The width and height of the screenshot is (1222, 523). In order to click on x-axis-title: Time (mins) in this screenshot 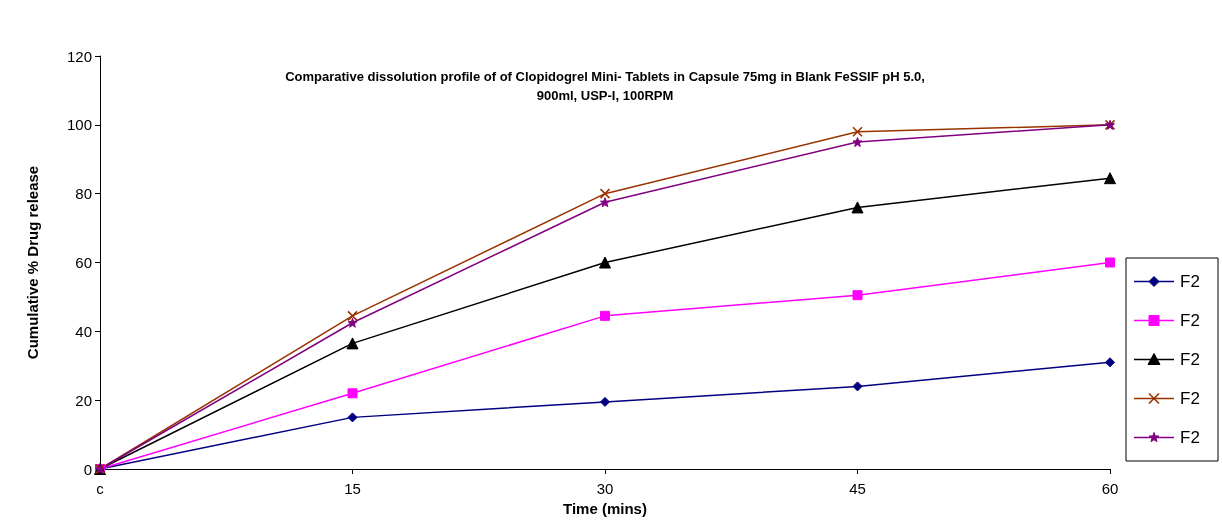, I will do `click(605, 508)`.